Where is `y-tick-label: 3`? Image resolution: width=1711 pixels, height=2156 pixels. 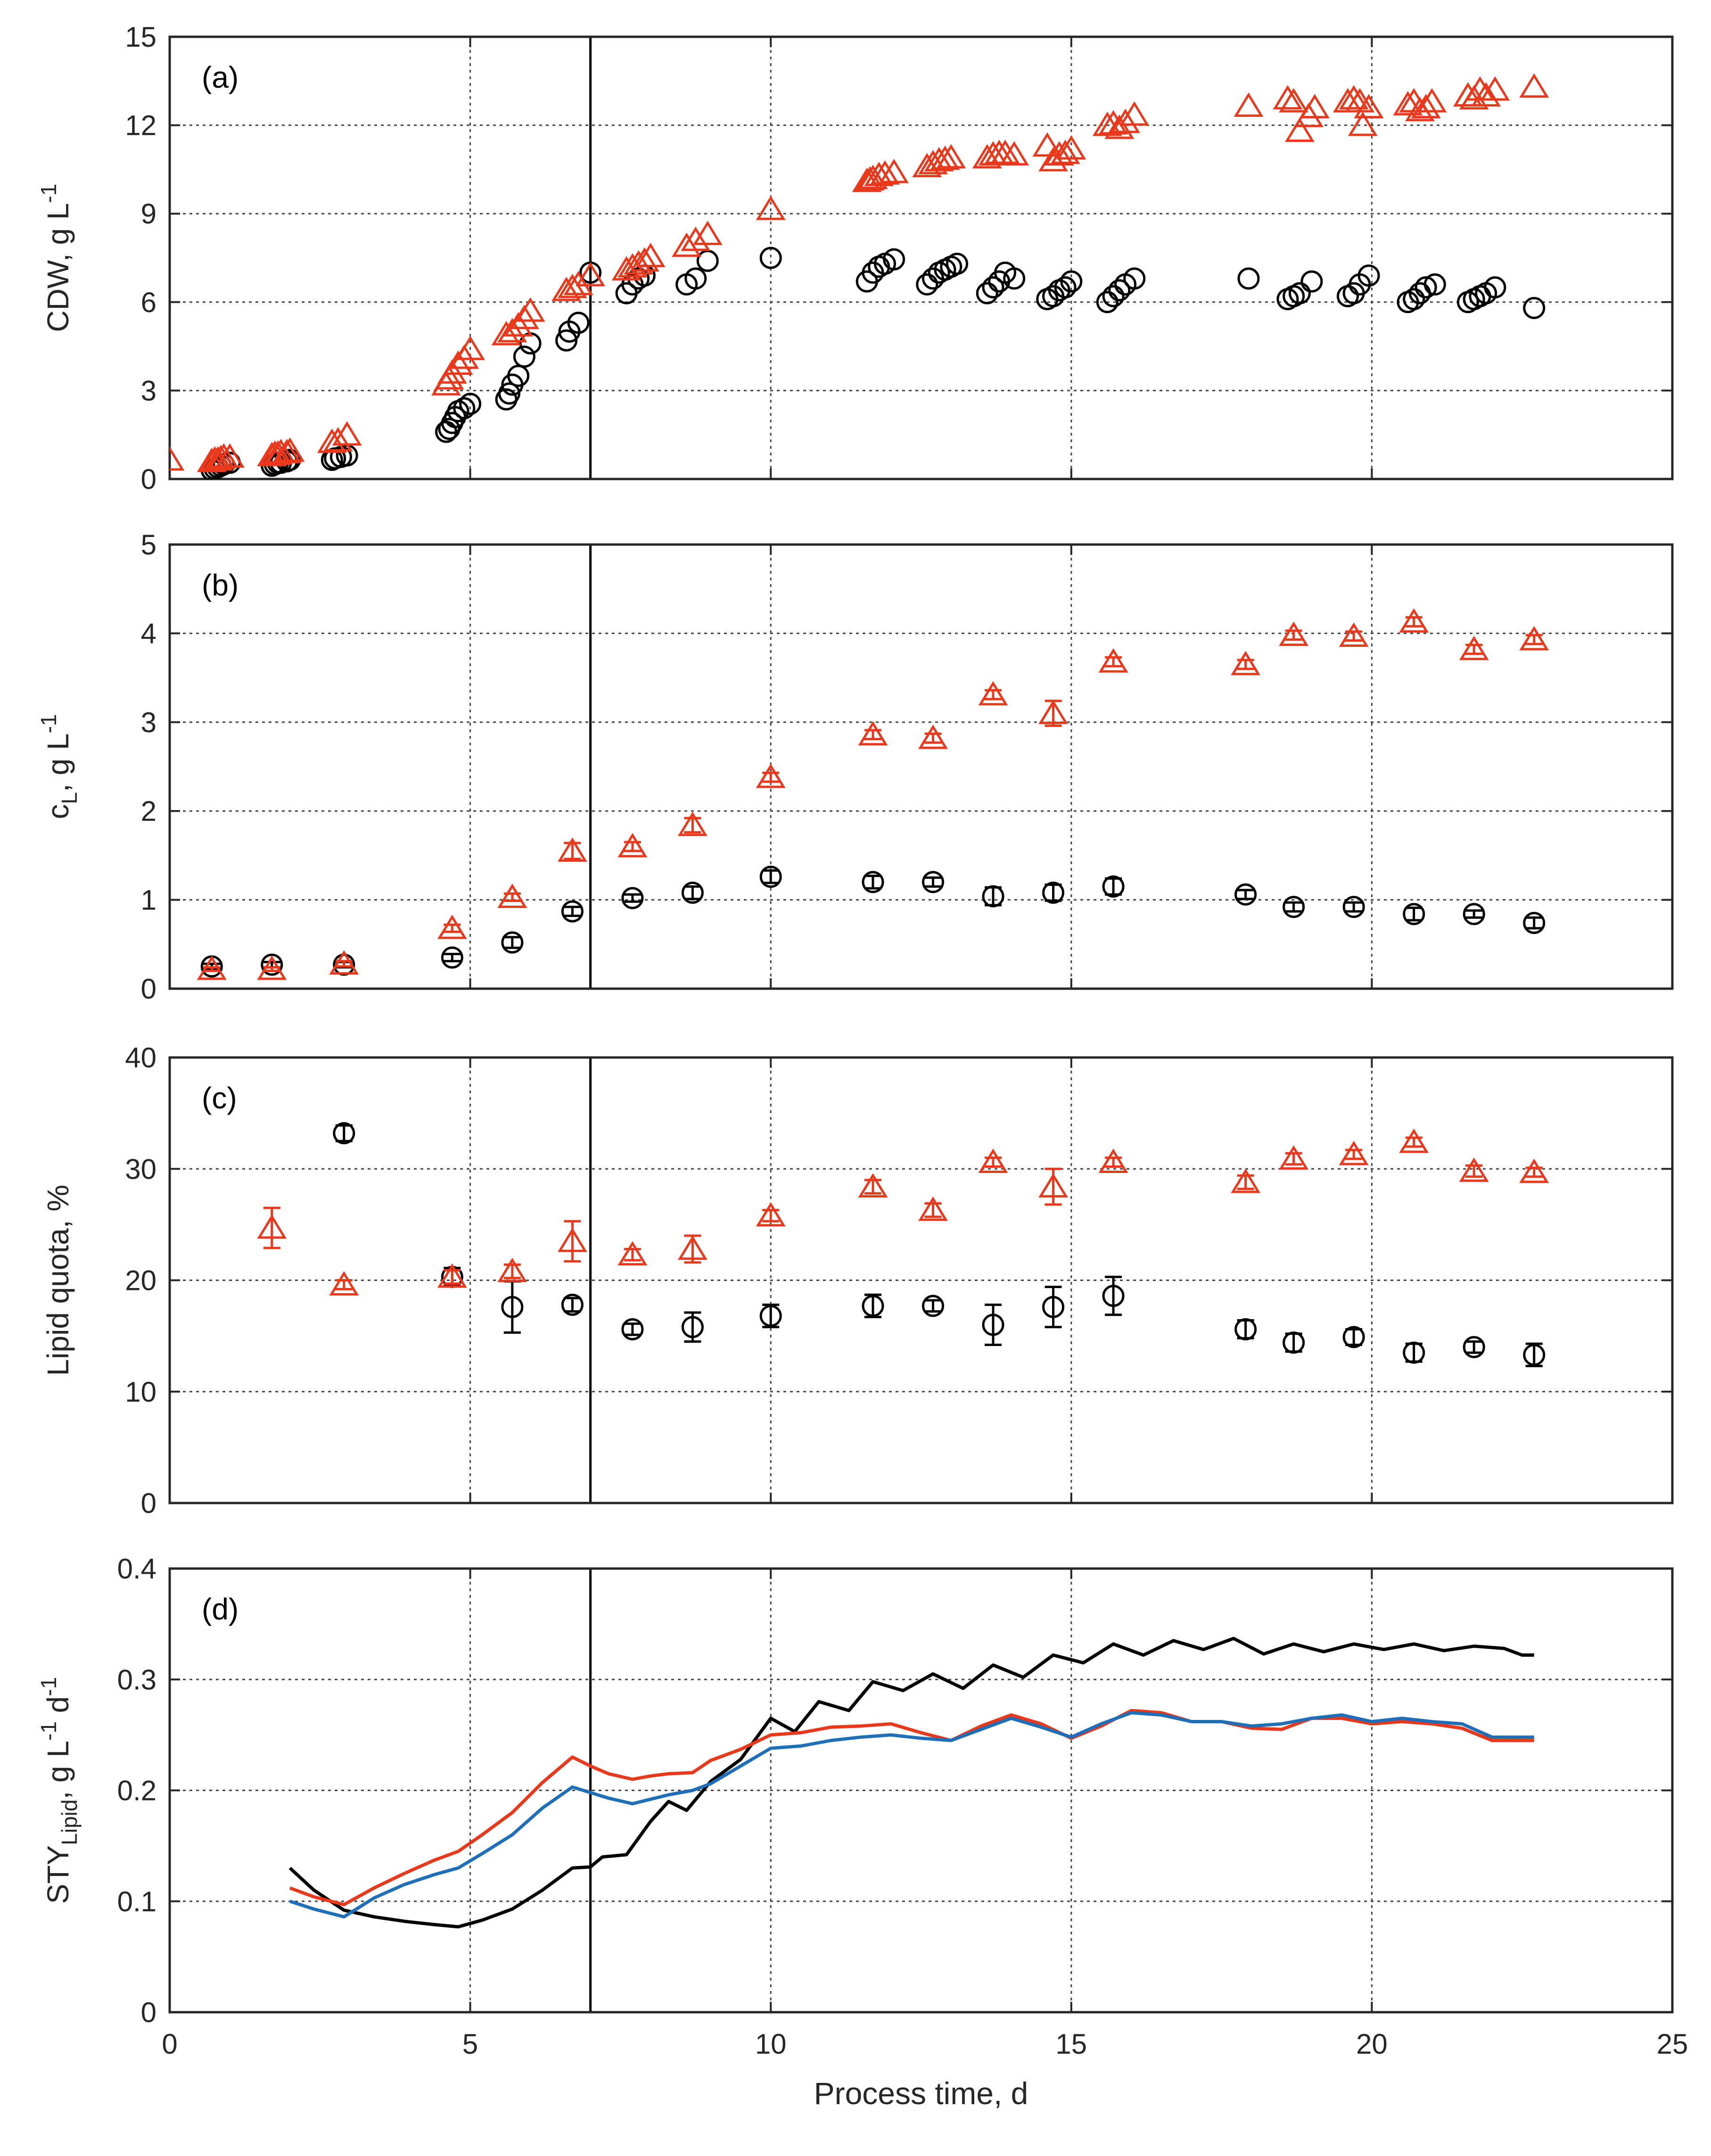
y-tick-label: 3 is located at coordinates (148, 722).